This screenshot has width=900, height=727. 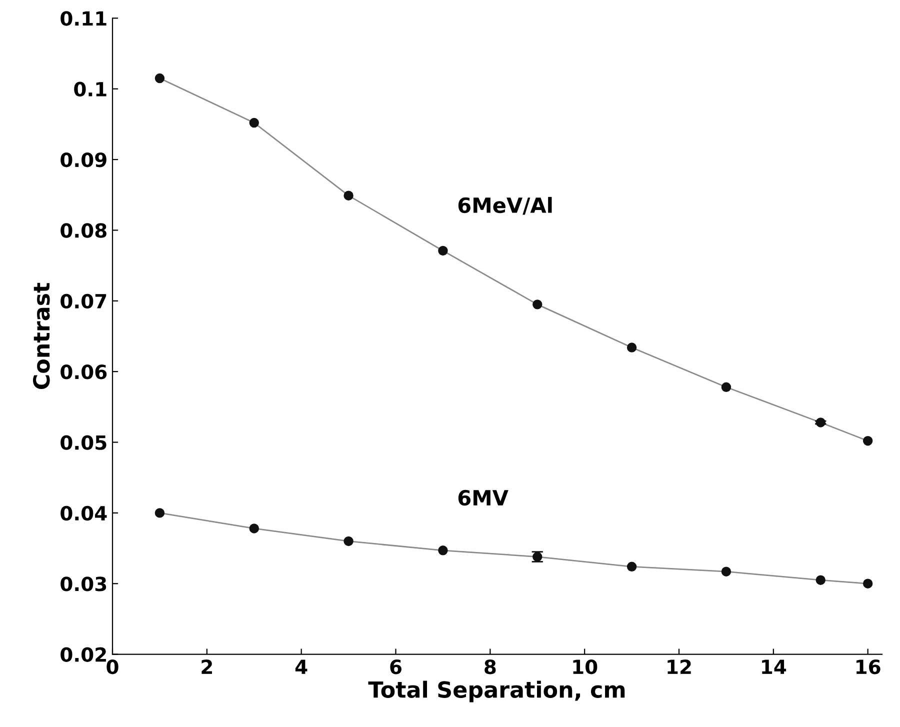 What do you see at coordinates (83, 513) in the screenshot?
I see `y-tick-label: 0.04` at bounding box center [83, 513].